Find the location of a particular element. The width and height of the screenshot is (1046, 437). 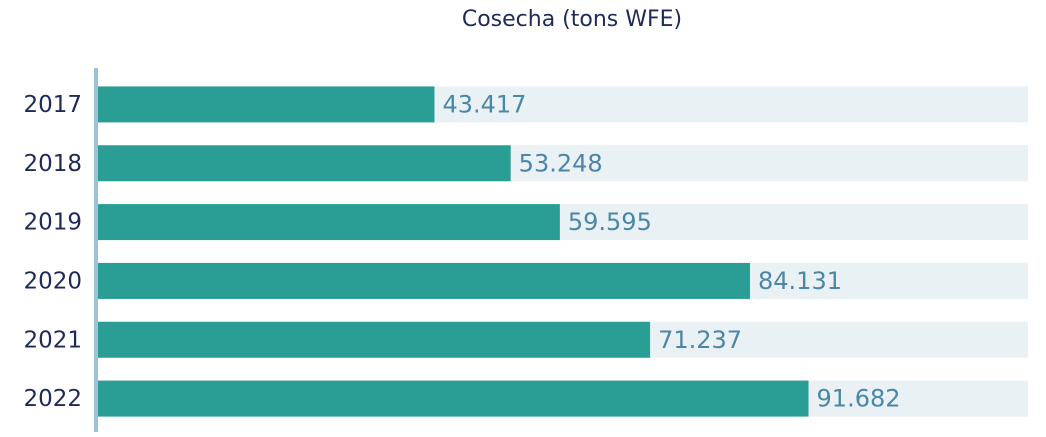

y-tick-label: 2022 is located at coordinates (52, 399).